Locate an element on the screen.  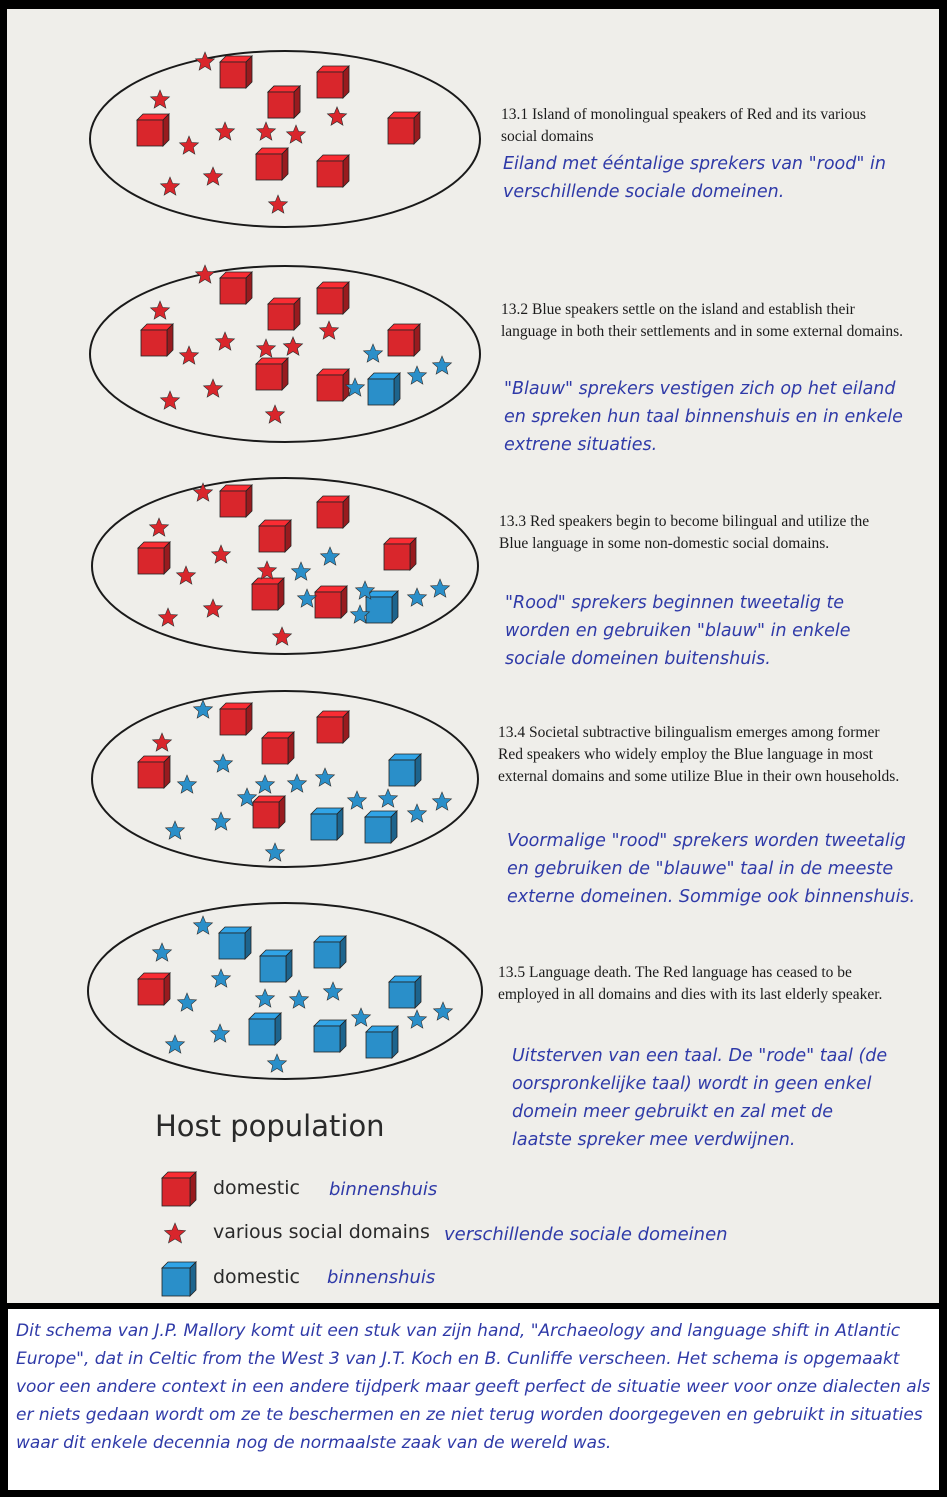
legend-translation-red-domestic: binnenshuis is located at coordinates (383, 1189).